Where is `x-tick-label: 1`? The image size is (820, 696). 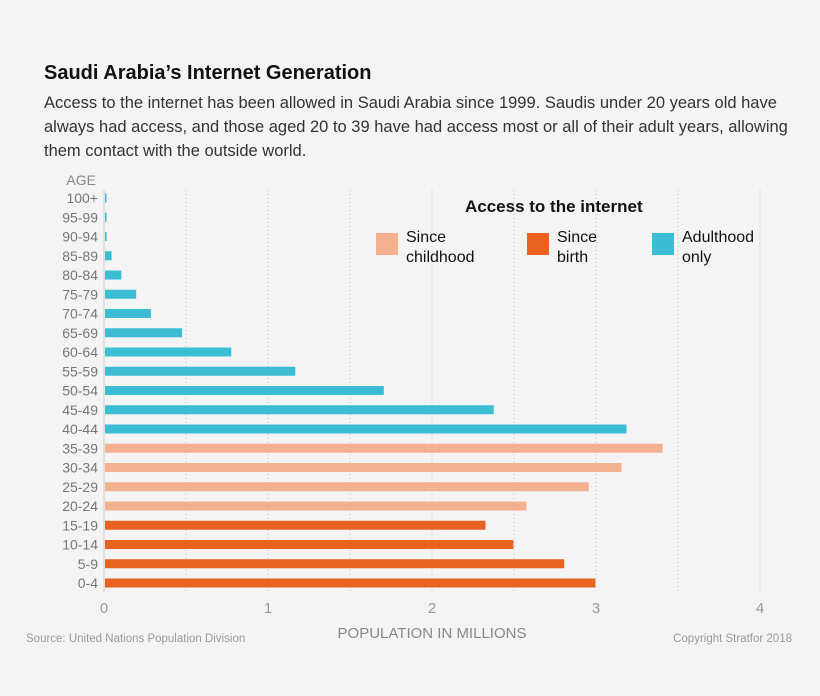 x-tick-label: 1 is located at coordinates (268, 608).